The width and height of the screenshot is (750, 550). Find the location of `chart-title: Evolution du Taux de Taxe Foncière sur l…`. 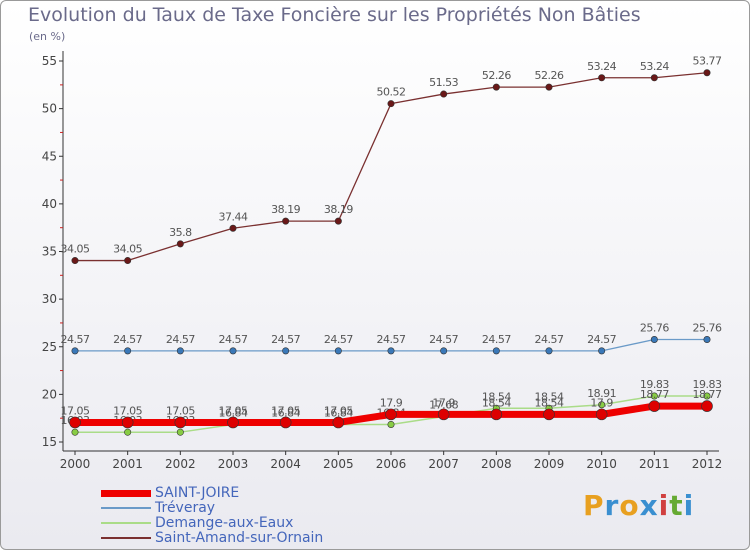

chart-title: Evolution du Taux de Taxe Foncière sur l… is located at coordinates (334, 15).